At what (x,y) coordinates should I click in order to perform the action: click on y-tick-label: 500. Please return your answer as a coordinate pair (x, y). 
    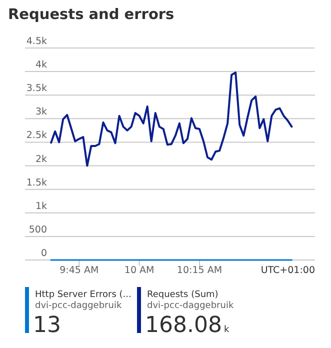
    Looking at the image, I should click on (37, 230).